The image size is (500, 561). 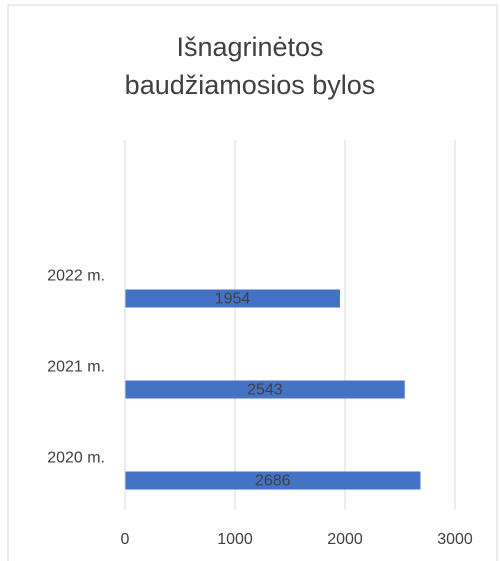 What do you see at coordinates (125, 539) in the screenshot?
I see `x-tick-label: 0` at bounding box center [125, 539].